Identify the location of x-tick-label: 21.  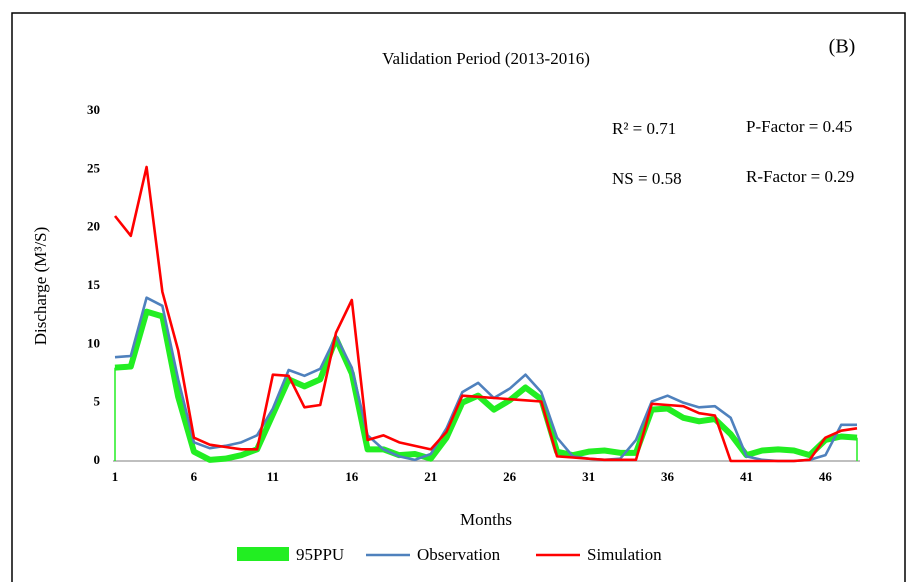
(430, 476).